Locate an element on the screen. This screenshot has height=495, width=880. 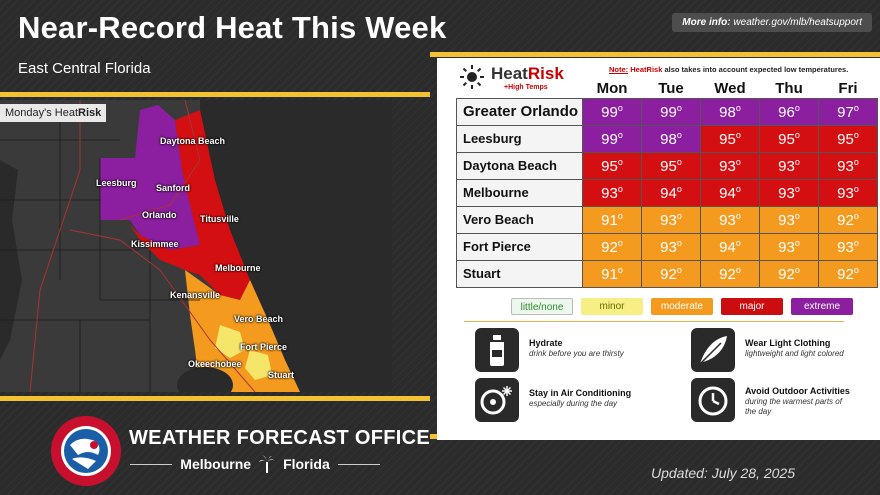
more-info-badge: More info: weather.gov/mlb/heatsupport is located at coordinates (772, 22).